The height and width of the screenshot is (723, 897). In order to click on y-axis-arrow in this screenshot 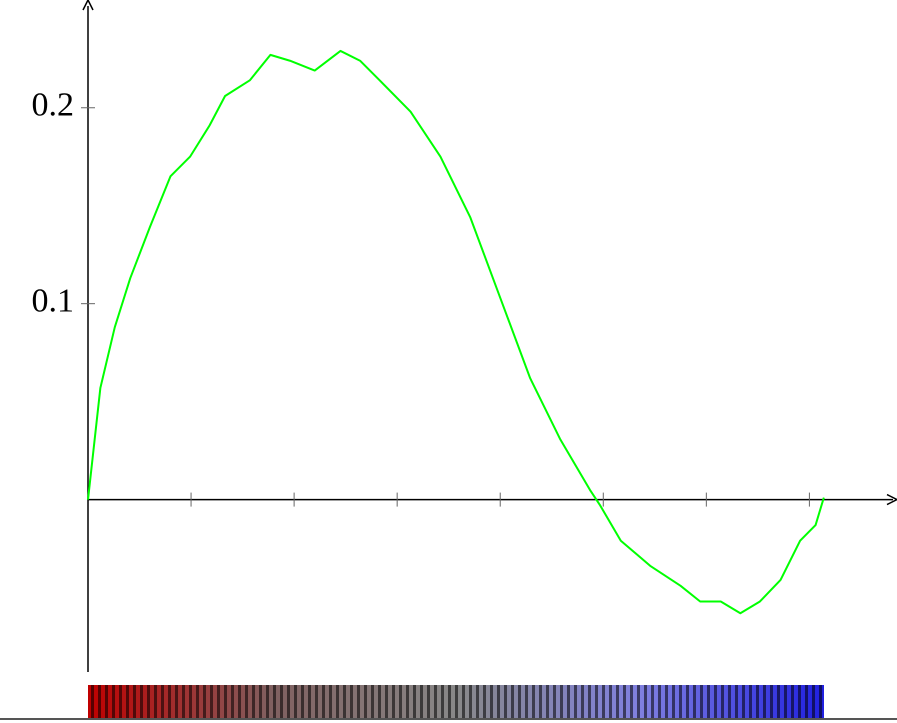, I will do `click(88, 5)`.